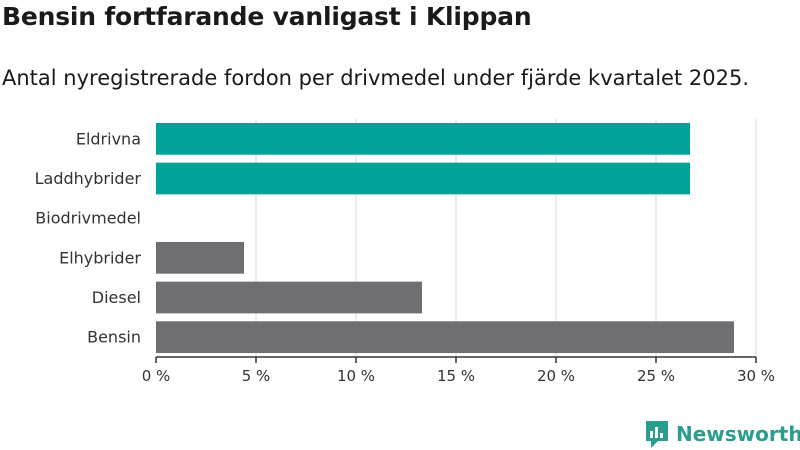  Describe the element at coordinates (256, 376) in the screenshot. I see `x-tick-label: 5 %` at that location.